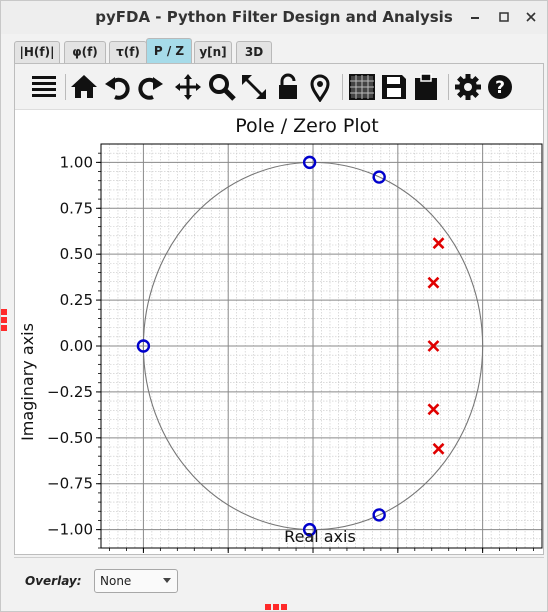 The height and width of the screenshot is (612, 548). Describe the element at coordinates (70, 530) in the screenshot. I see `y-tick-label: −1.00` at that location.